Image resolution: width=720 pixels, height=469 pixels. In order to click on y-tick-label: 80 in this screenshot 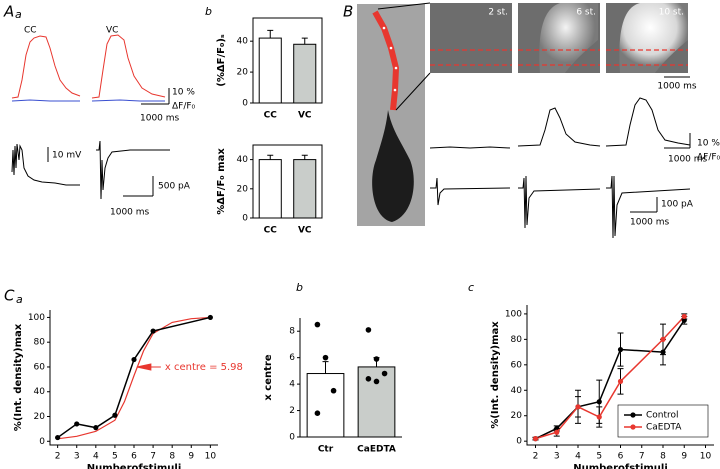, I will do `click(40, 343)`.